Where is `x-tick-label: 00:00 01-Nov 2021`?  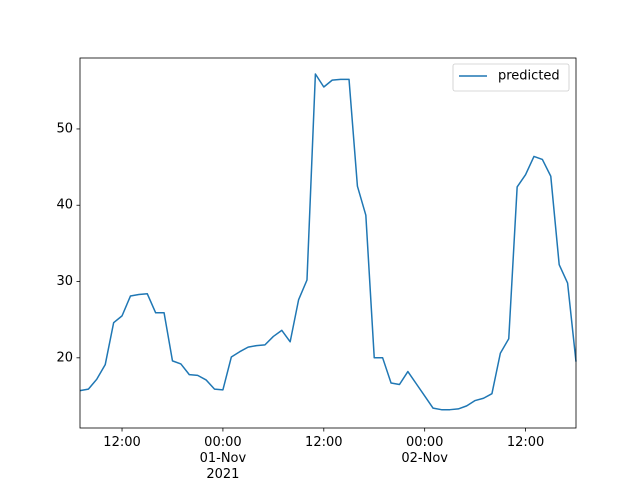
x-tick-label: 00:00 01-Nov 2021 is located at coordinates (223, 457).